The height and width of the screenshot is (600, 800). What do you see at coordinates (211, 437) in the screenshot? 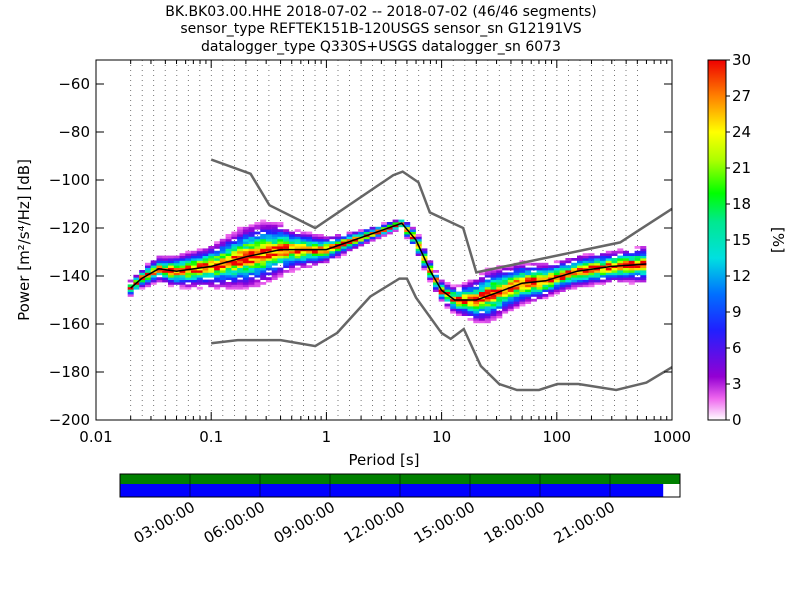
I see `x-tick-label: 0.1` at bounding box center [211, 437].